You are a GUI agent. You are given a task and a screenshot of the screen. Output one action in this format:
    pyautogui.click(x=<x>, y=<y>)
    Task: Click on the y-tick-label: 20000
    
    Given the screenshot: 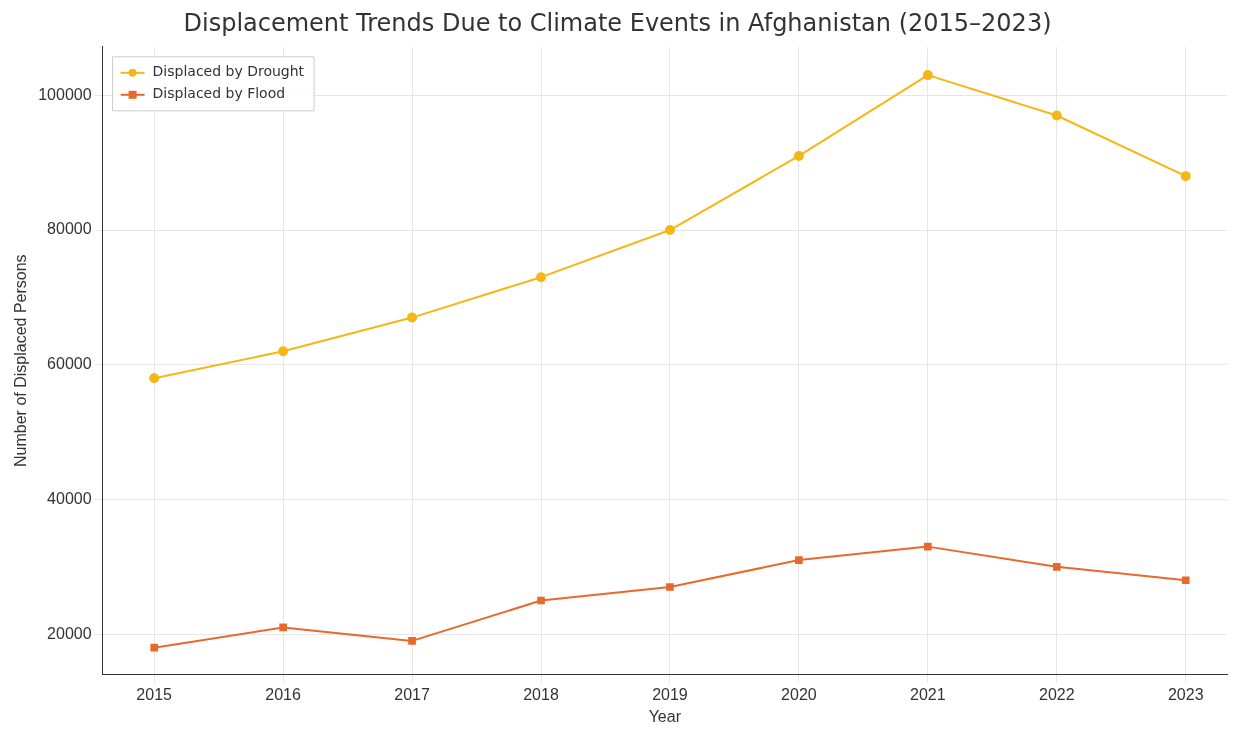 What is the action you would take?
    pyautogui.click(x=69, y=633)
    